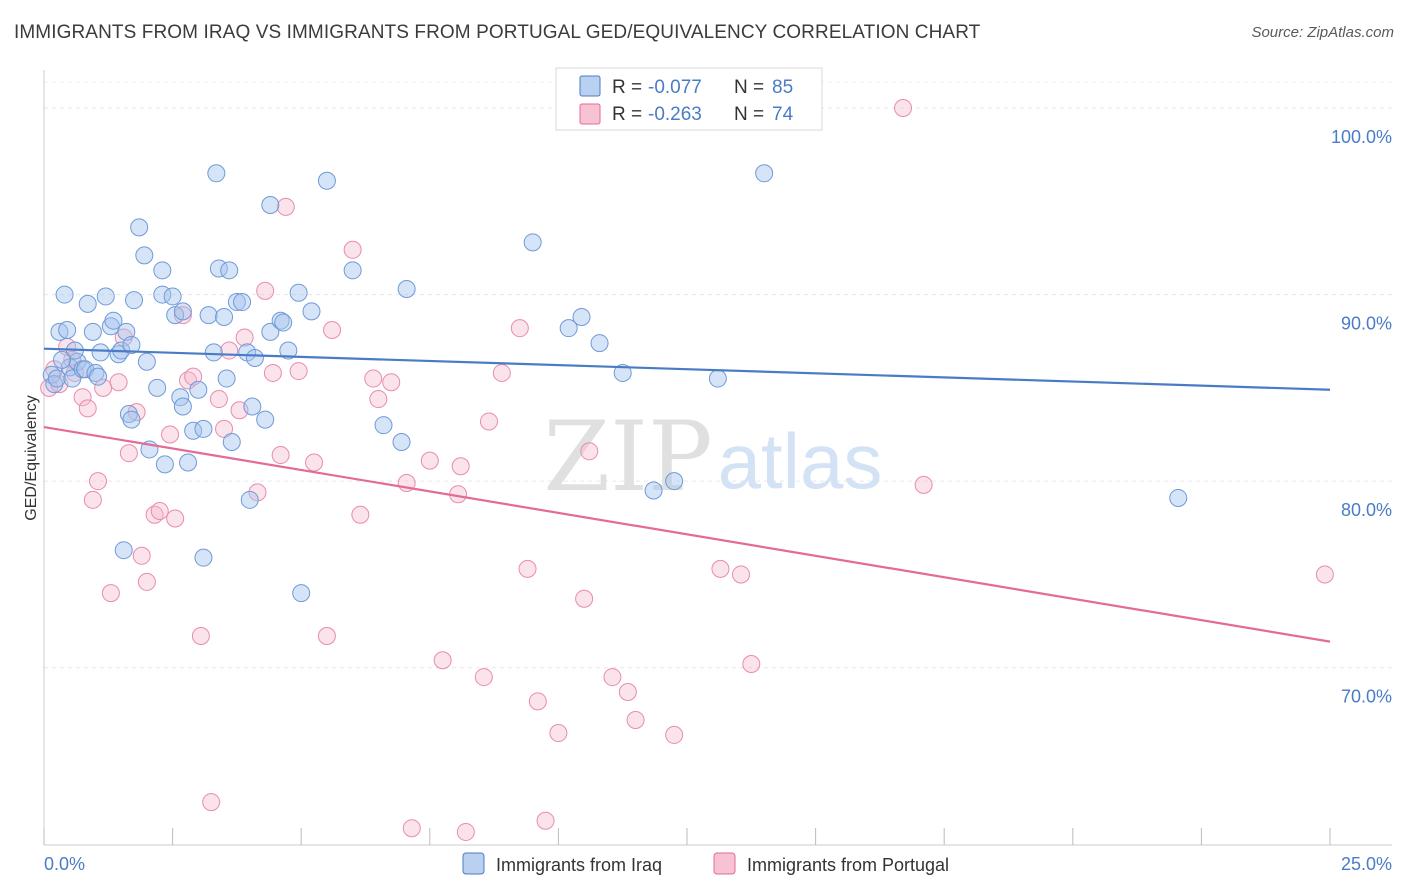 The width and height of the screenshot is (1406, 892). What do you see at coordinates (627, 87) in the screenshot?
I see `legend-r-label-iraq: R =` at bounding box center [627, 87].